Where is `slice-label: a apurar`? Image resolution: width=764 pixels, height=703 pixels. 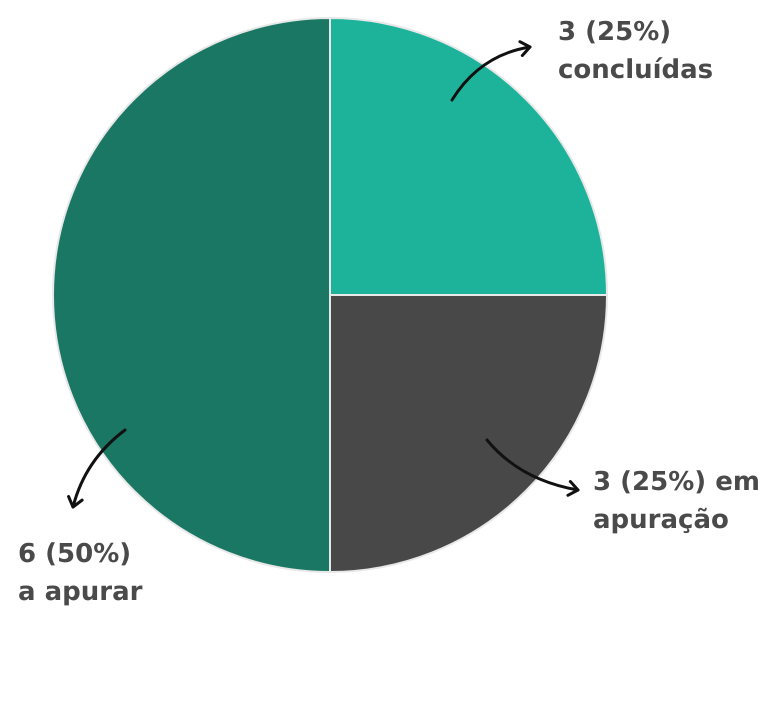 slice-label: a apurar is located at coordinates (80, 592).